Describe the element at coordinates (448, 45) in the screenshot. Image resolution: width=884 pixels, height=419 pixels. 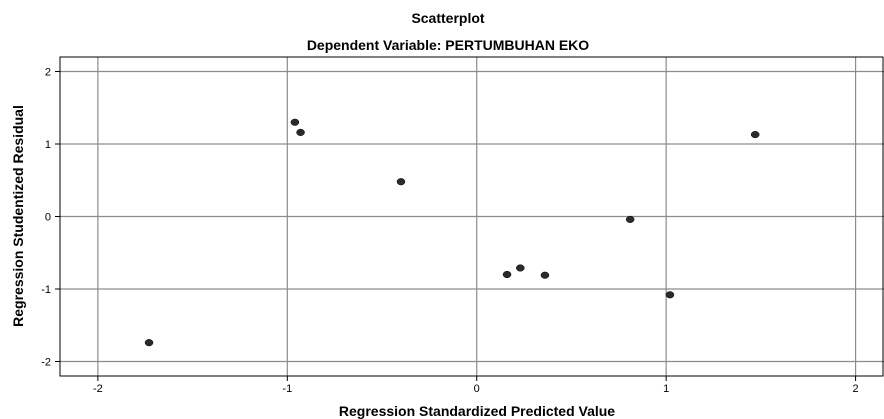
I see `chart-subtitle: Dependent Variable: PERTUMBUHAN EKO` at that location.